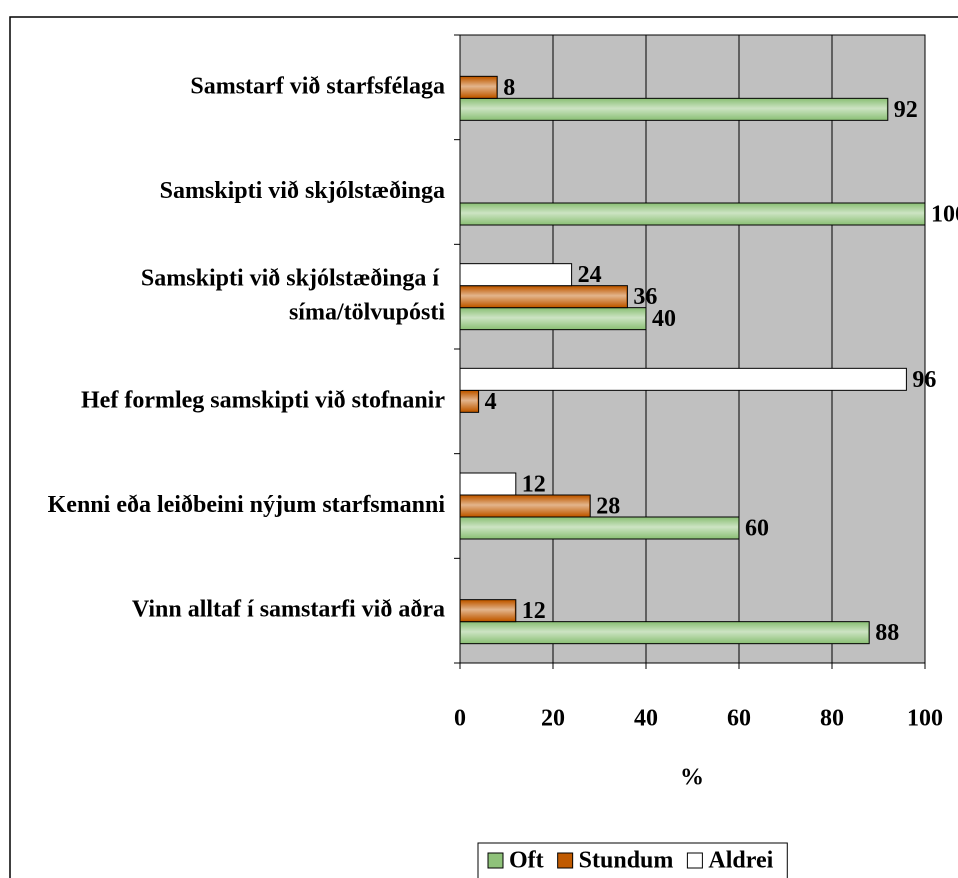 The image size is (958, 878). Describe the element at coordinates (302, 191) in the screenshot. I see `y-tick-label: Samskipti við skjólstæðinga` at that location.